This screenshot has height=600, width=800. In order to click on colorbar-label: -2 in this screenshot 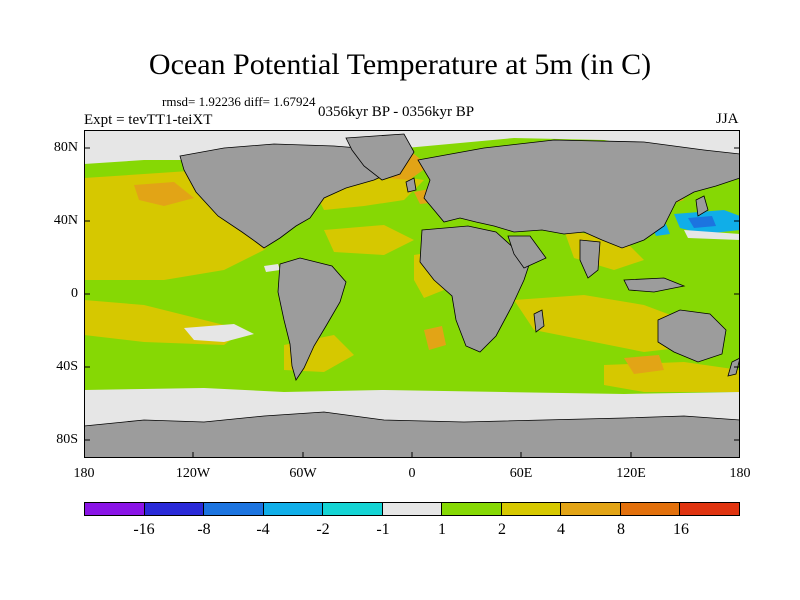, I will do `click(323, 529)`.